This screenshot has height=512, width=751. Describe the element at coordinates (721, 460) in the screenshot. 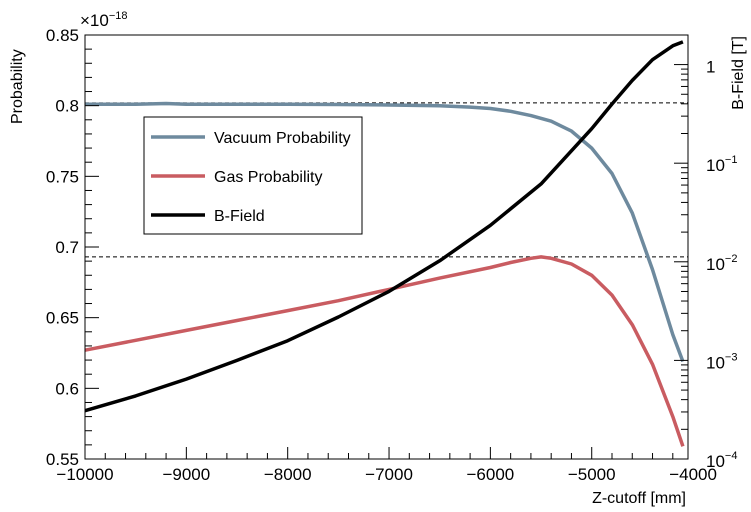

I see `y2-tick-label: 10⁻⁴` at that location.